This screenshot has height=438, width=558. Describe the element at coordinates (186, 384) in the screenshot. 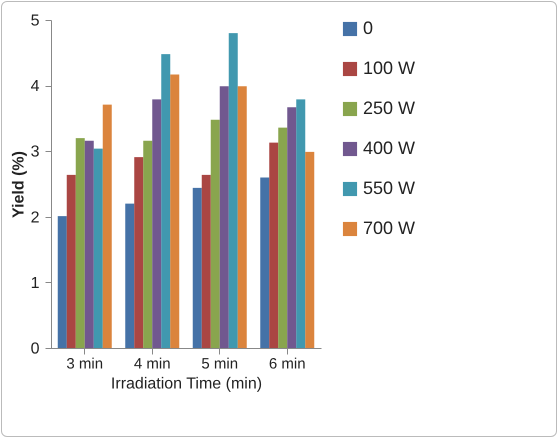

I see `x-axis-title: Irradiation Time (min)` at that location.